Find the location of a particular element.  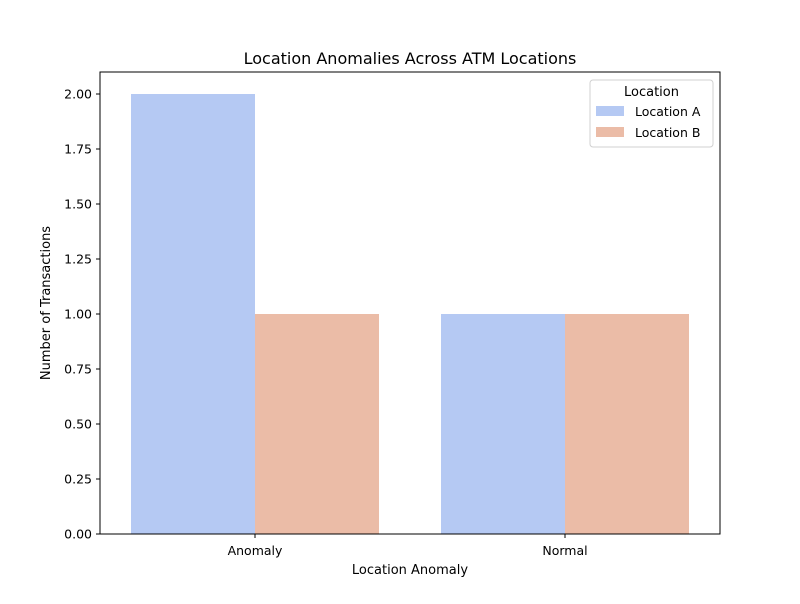

x-tick-label: Normal is located at coordinates (564, 550).